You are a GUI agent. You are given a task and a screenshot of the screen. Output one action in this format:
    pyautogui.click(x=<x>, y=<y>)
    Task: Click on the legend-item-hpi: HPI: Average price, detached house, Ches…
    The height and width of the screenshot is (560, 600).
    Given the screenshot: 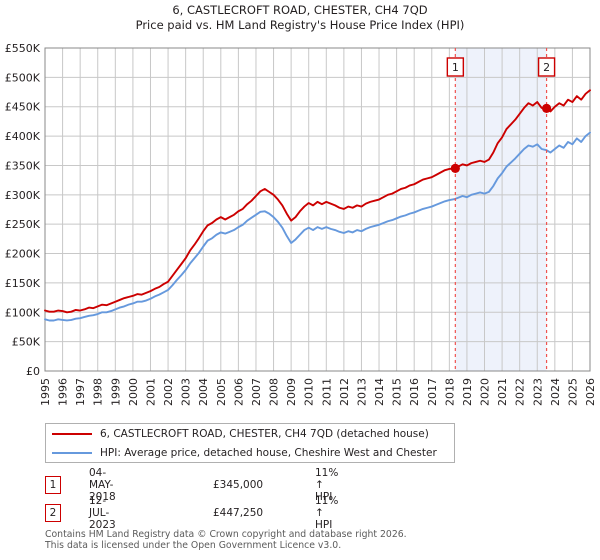 What is the action you would take?
    pyautogui.click(x=250, y=452)
    